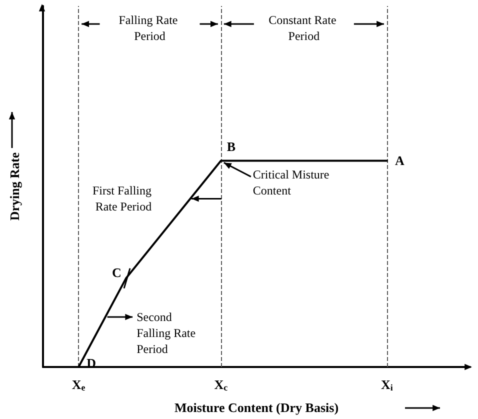 The width and height of the screenshot is (478, 419). Describe the element at coordinates (167, 333) in the screenshot. I see `annotation: Second Falling Rate Period` at that location.